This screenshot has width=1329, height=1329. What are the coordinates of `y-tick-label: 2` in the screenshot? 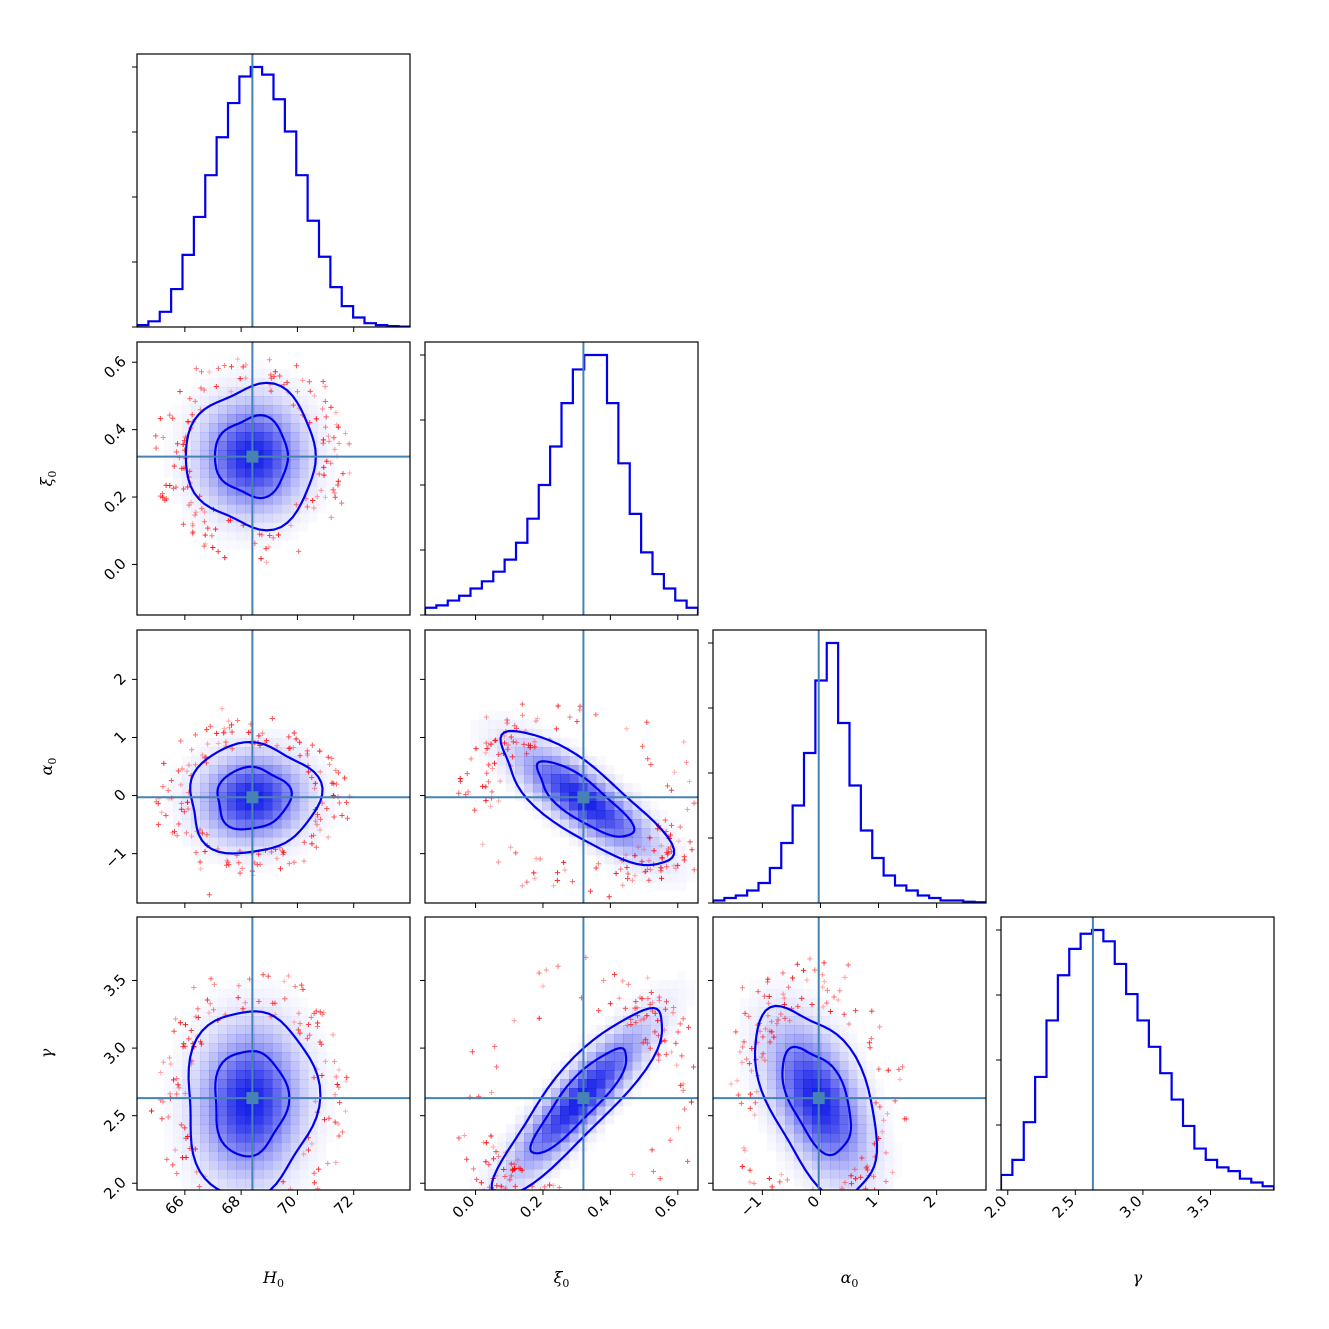 It's located at (119, 678).